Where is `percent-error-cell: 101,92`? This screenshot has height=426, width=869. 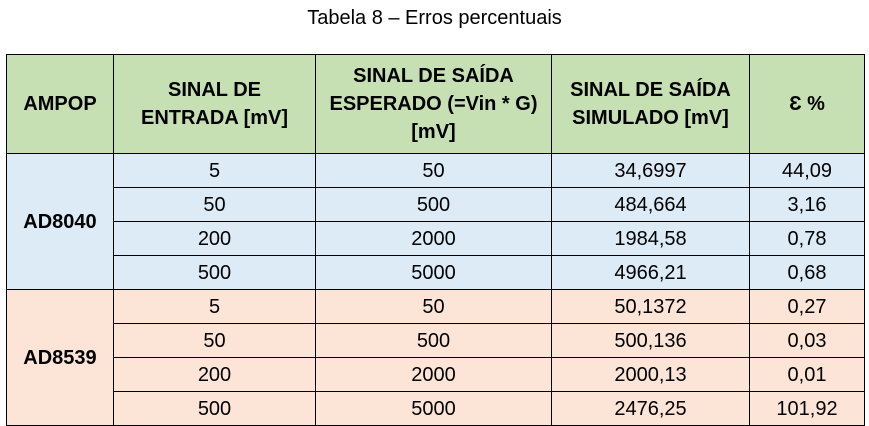 percent-error-cell: 101,92 is located at coordinates (807, 408).